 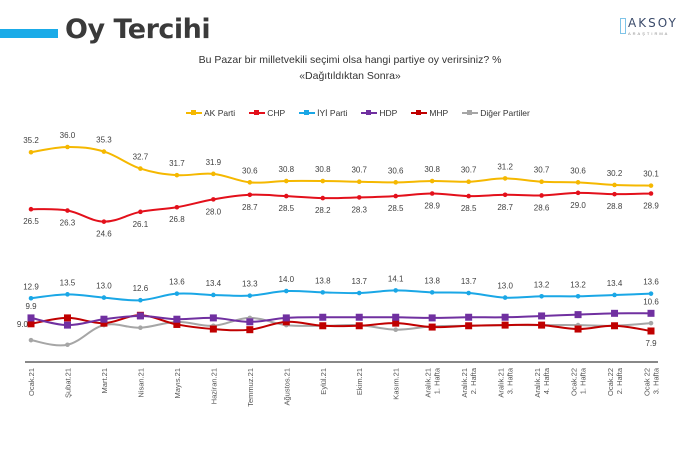 I want to click on x-tick-text: 2. Hafta, so click(x=619, y=380).